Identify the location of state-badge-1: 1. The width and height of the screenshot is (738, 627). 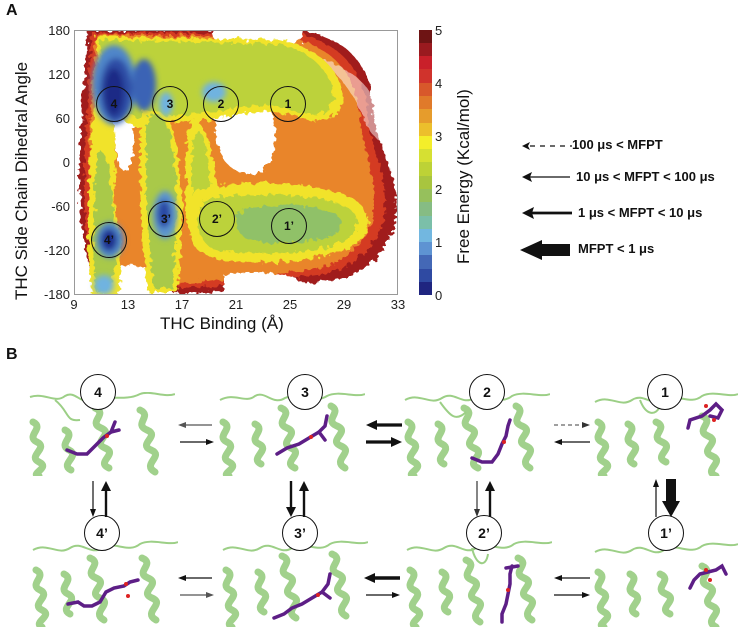
(665, 392).